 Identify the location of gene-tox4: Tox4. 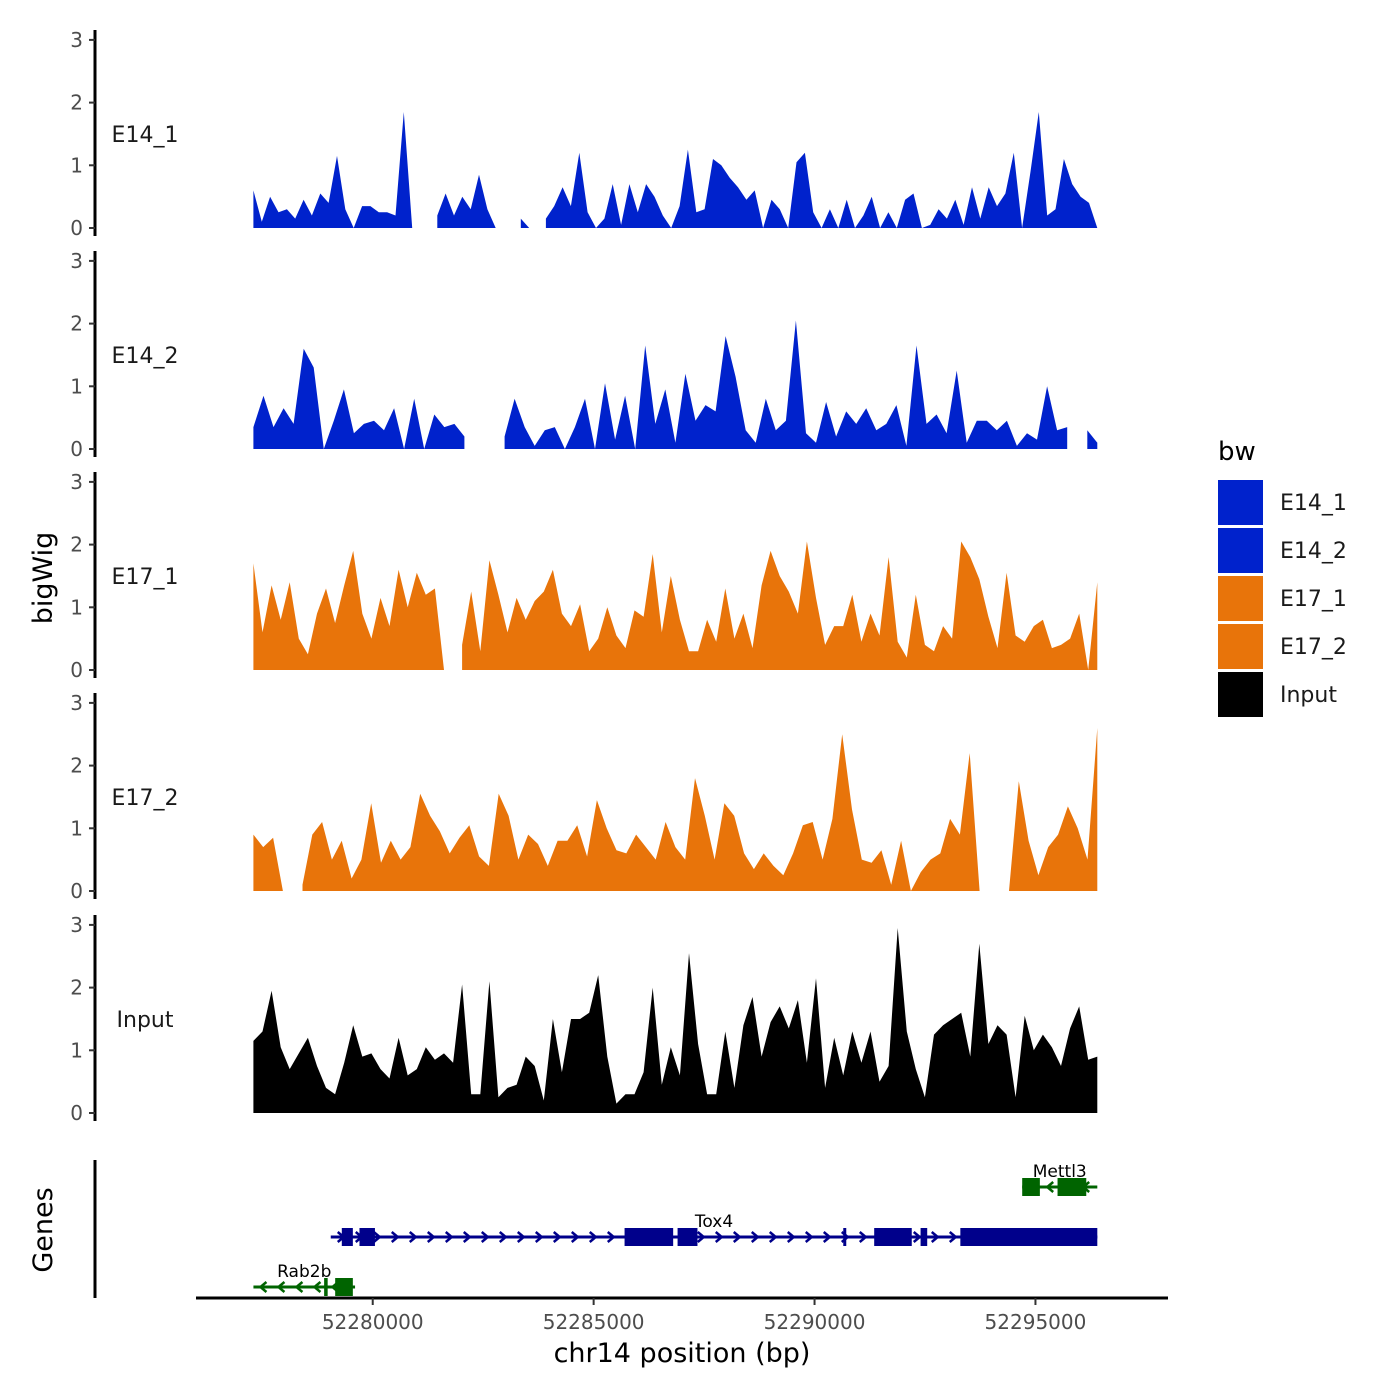
(714, 1229).